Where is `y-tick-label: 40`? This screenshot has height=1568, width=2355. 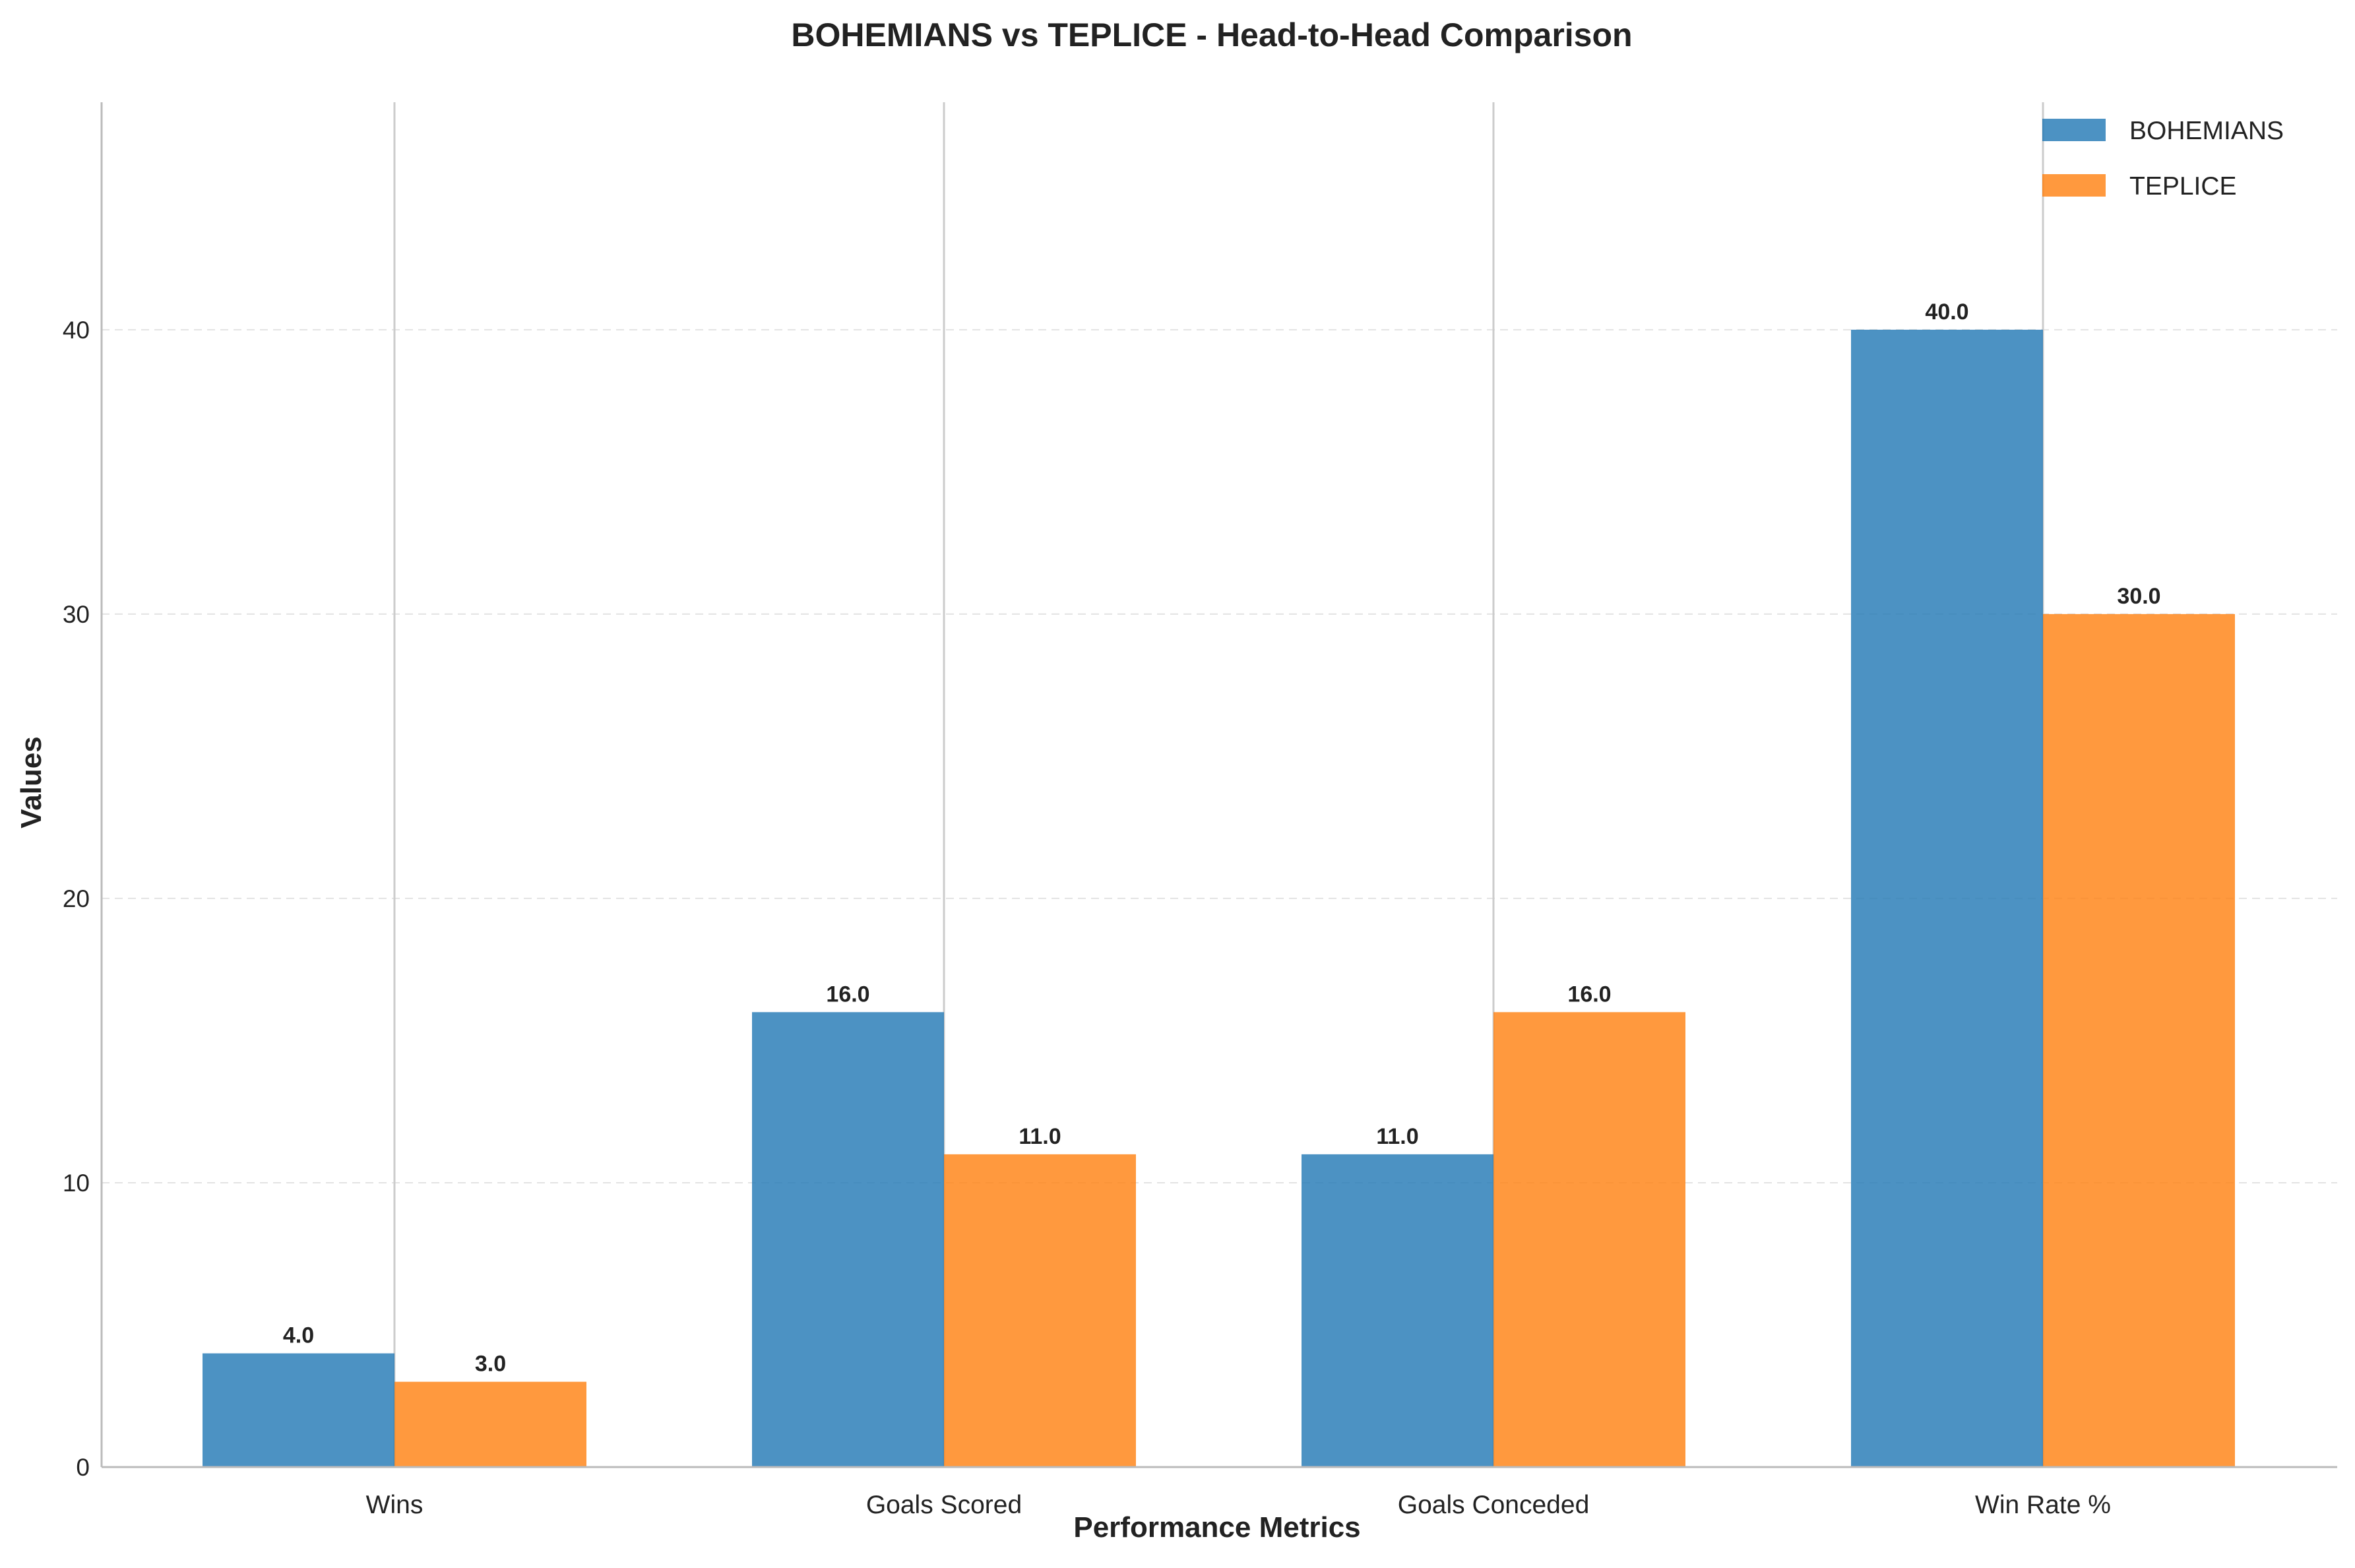
y-tick-label: 40 is located at coordinates (76, 330).